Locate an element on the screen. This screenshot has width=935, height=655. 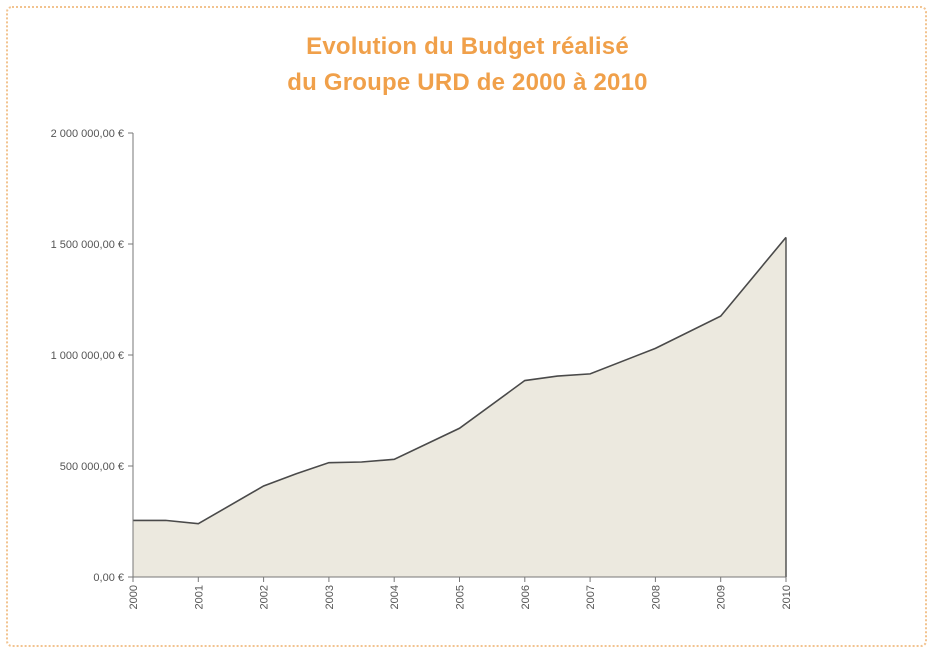
x-tick-label: 2005 is located at coordinates (461, 597).